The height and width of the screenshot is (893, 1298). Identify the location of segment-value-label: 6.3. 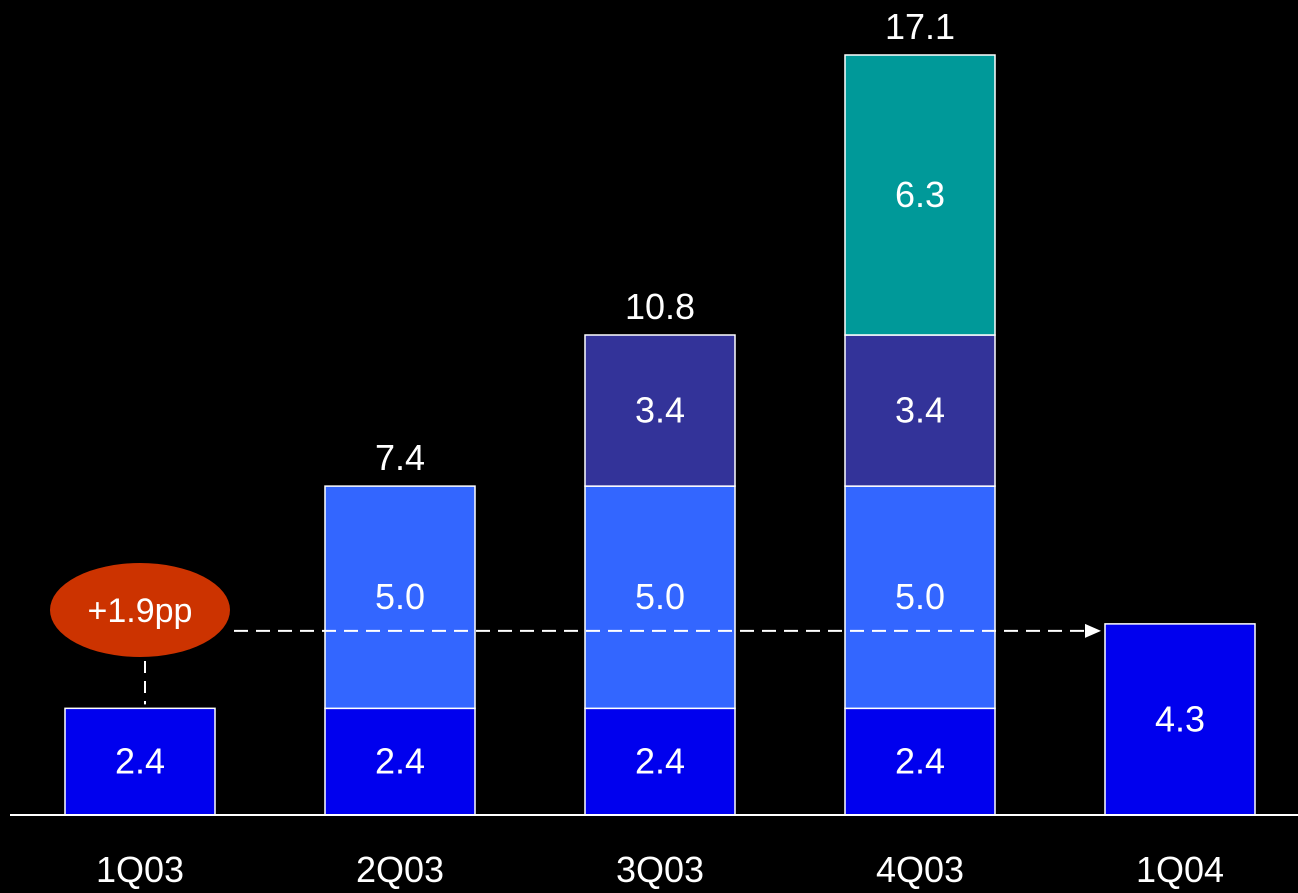
(920, 194).